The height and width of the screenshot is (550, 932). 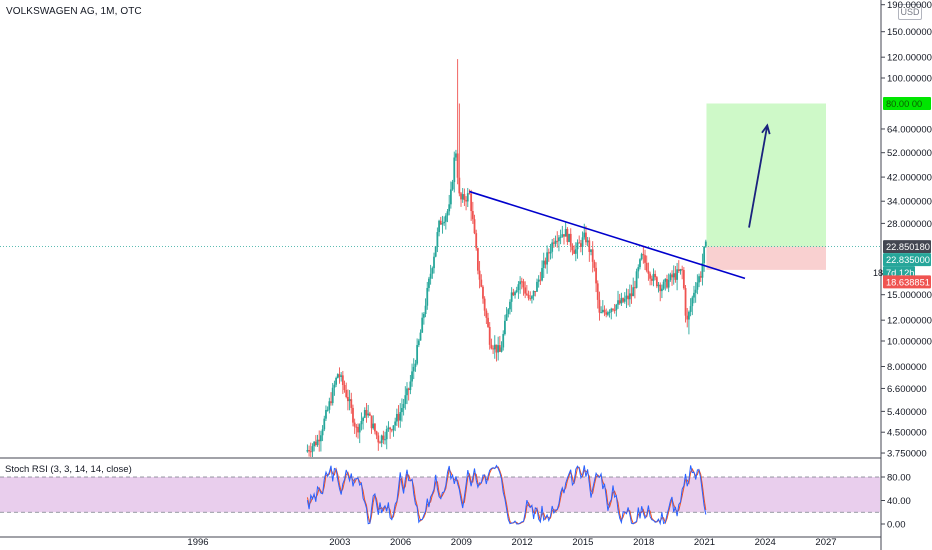 What do you see at coordinates (197, 542) in the screenshot?
I see `time-tick-label: 1996` at bounding box center [197, 542].